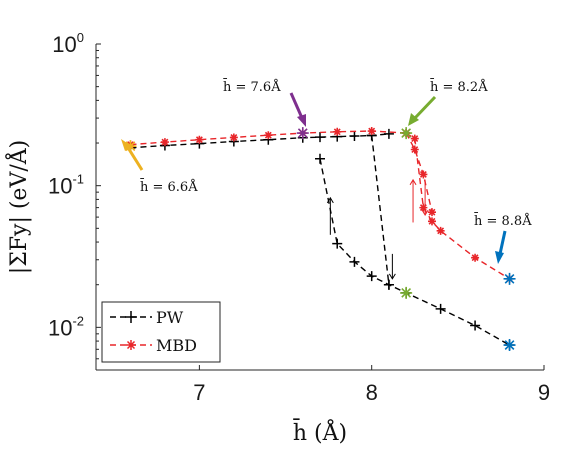  Describe the element at coordinates (153, 345) in the screenshot. I see `legend-item-mbd: MBD` at that location.